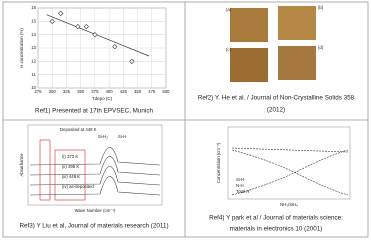 This screenshot has width=371, height=240. Describe the element at coordinates (218, 162) in the screenshot. I see `y-axis-label: Concentration (cm⁻³)` at that location.